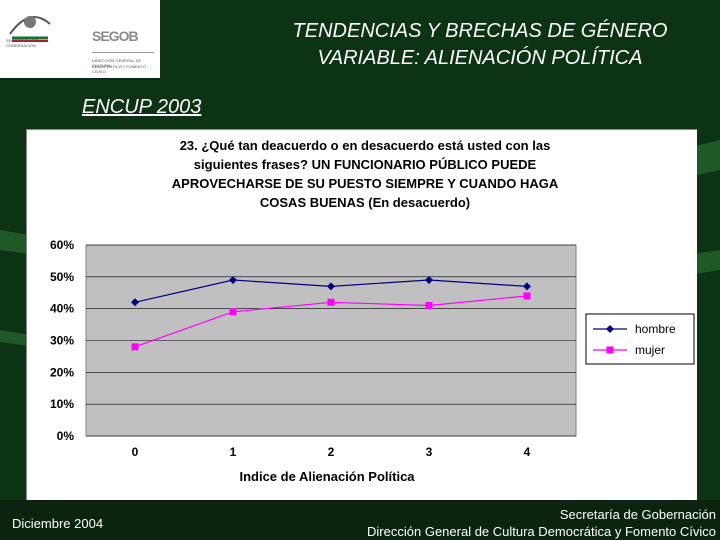 This screenshot has width=720, height=540. Describe the element at coordinates (62, 309) in the screenshot. I see `y-tick-label: 40%` at that location.